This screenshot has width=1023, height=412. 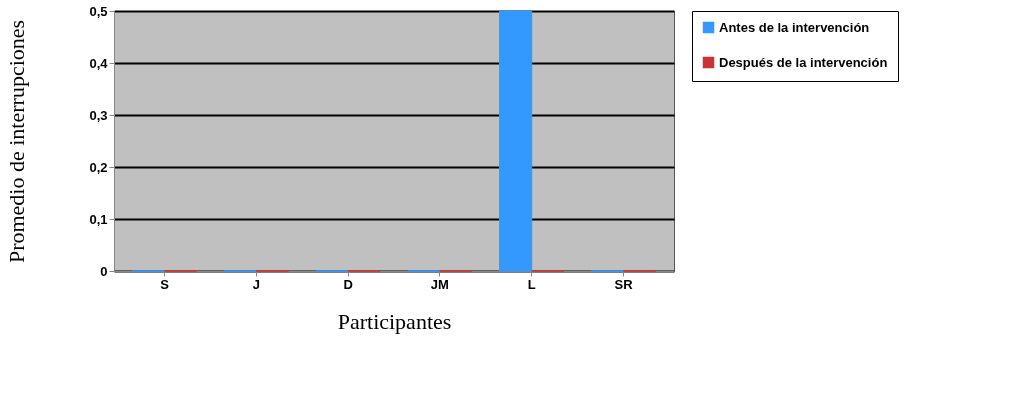 What do you see at coordinates (99, 63) in the screenshot?
I see `y-tick-label: 0,4` at bounding box center [99, 63].